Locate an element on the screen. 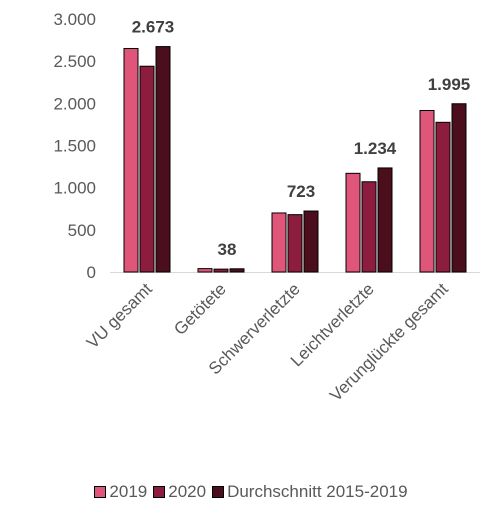 The width and height of the screenshot is (502, 515). y-tick-label-4: 2.000 is located at coordinates (74, 103).